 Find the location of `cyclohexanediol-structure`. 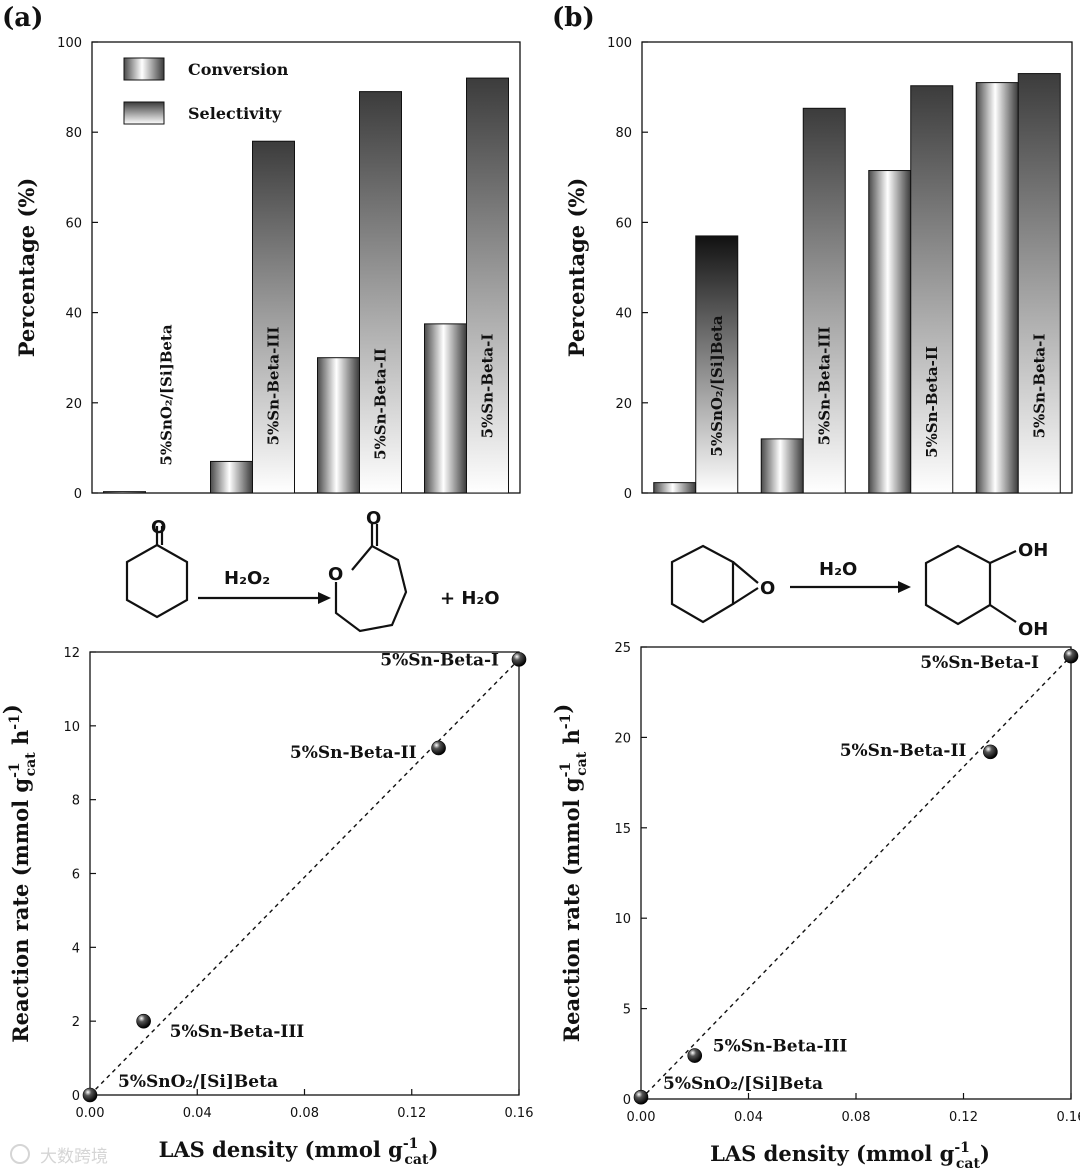

cyclohexanediol-structure is located at coordinates (970, 585).